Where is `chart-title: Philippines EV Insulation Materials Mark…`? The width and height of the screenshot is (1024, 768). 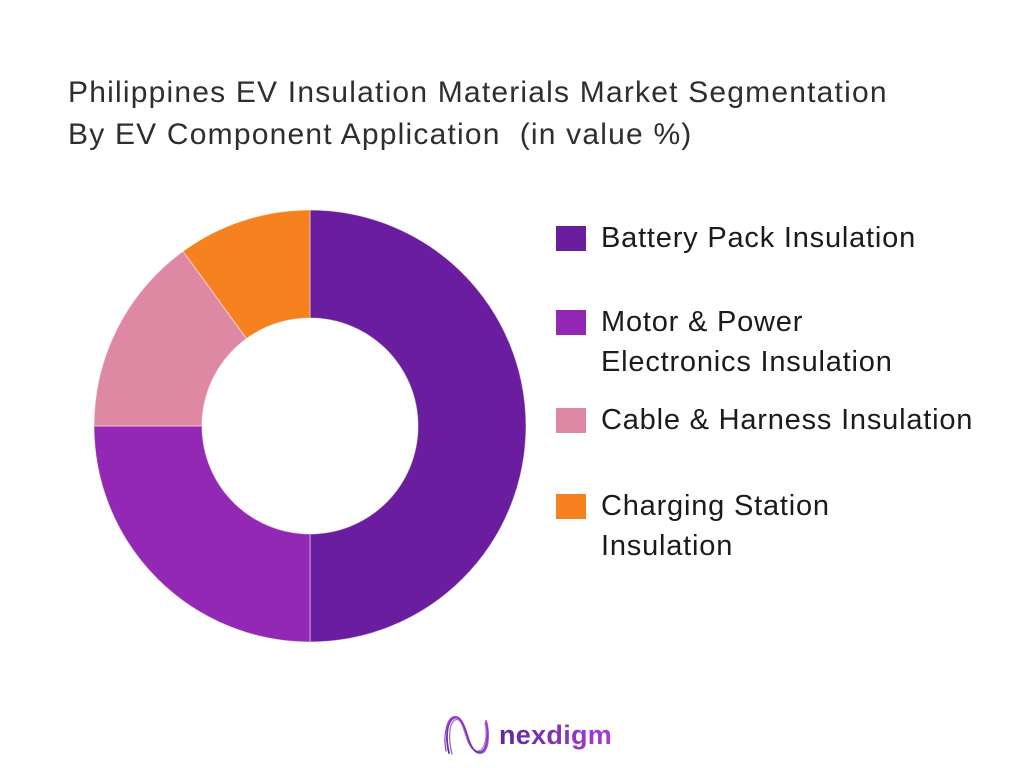 chart-title: Philippines EV Insulation Materials Mark… is located at coordinates (478, 113).